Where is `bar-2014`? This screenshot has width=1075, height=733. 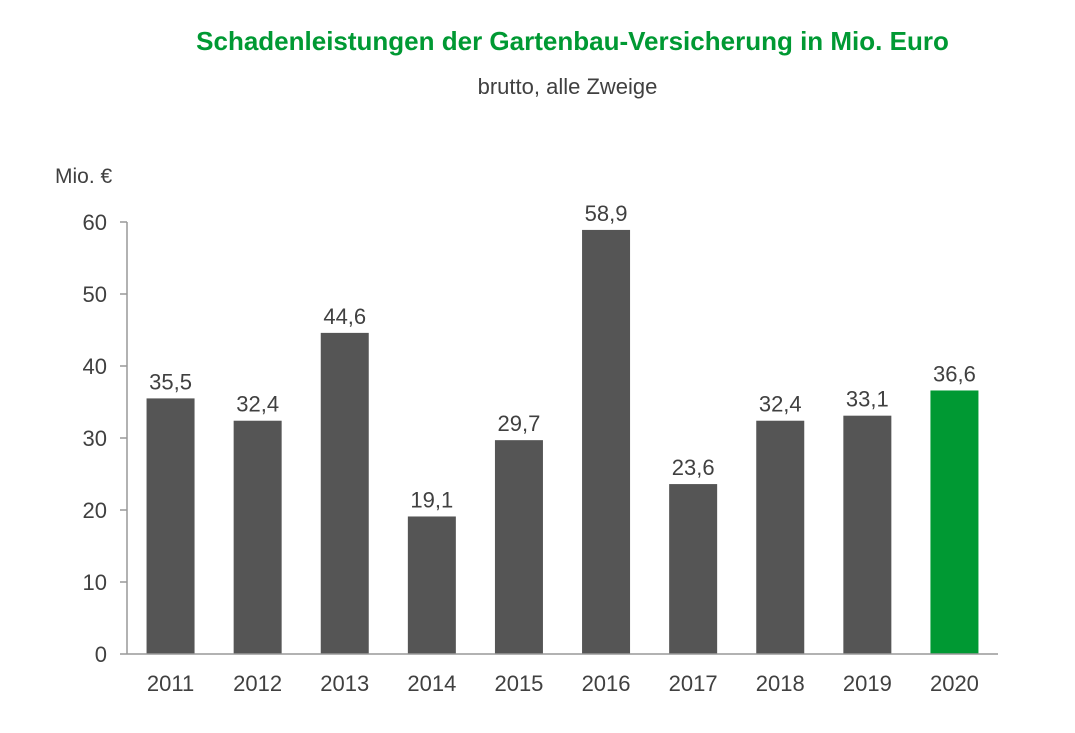 bar-2014 is located at coordinates (431, 585).